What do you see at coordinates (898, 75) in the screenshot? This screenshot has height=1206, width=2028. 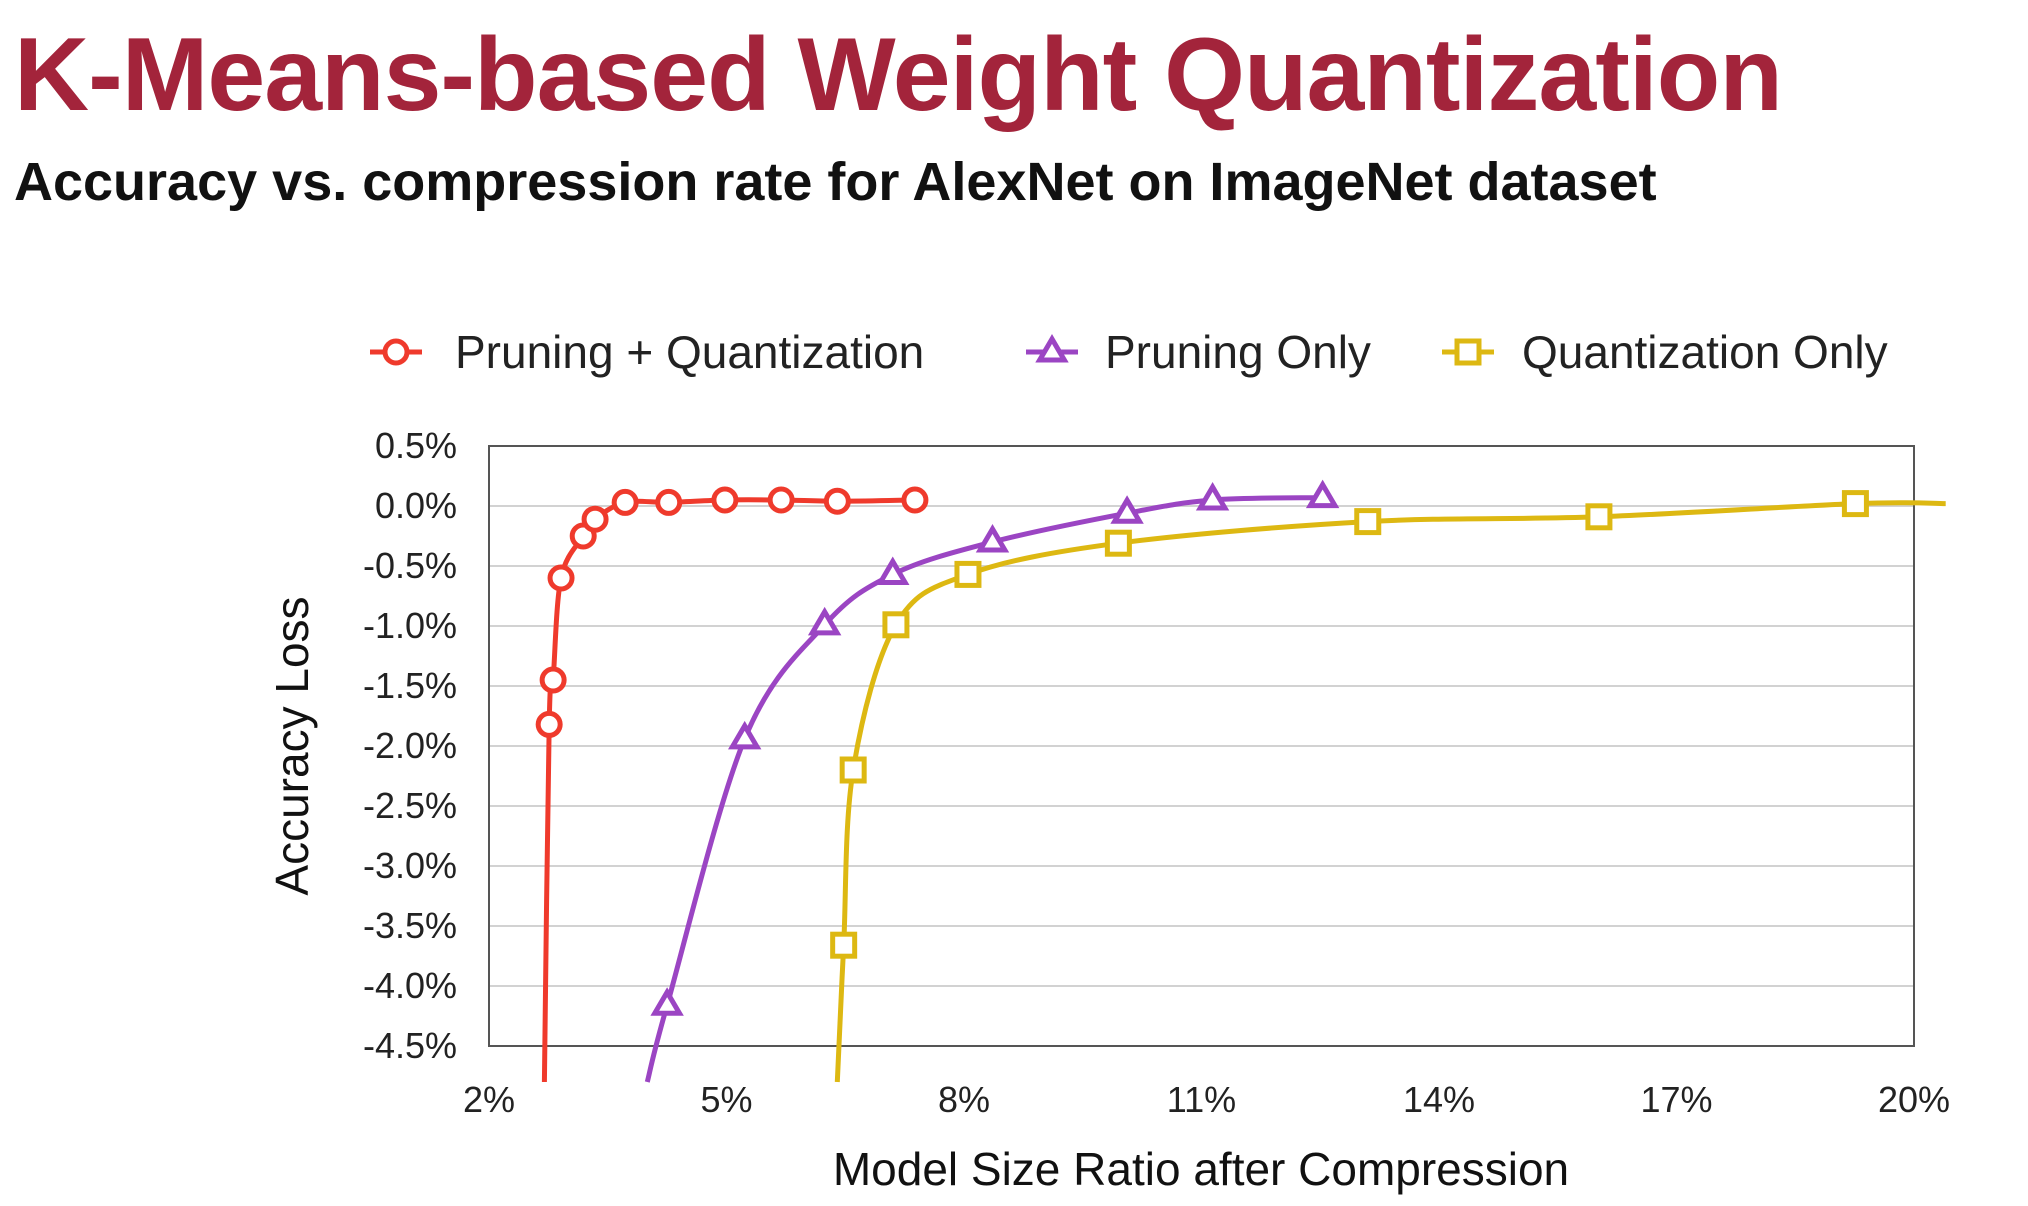 I see `slide-title: K-Means-based Weight Quantization` at bounding box center [898, 75].